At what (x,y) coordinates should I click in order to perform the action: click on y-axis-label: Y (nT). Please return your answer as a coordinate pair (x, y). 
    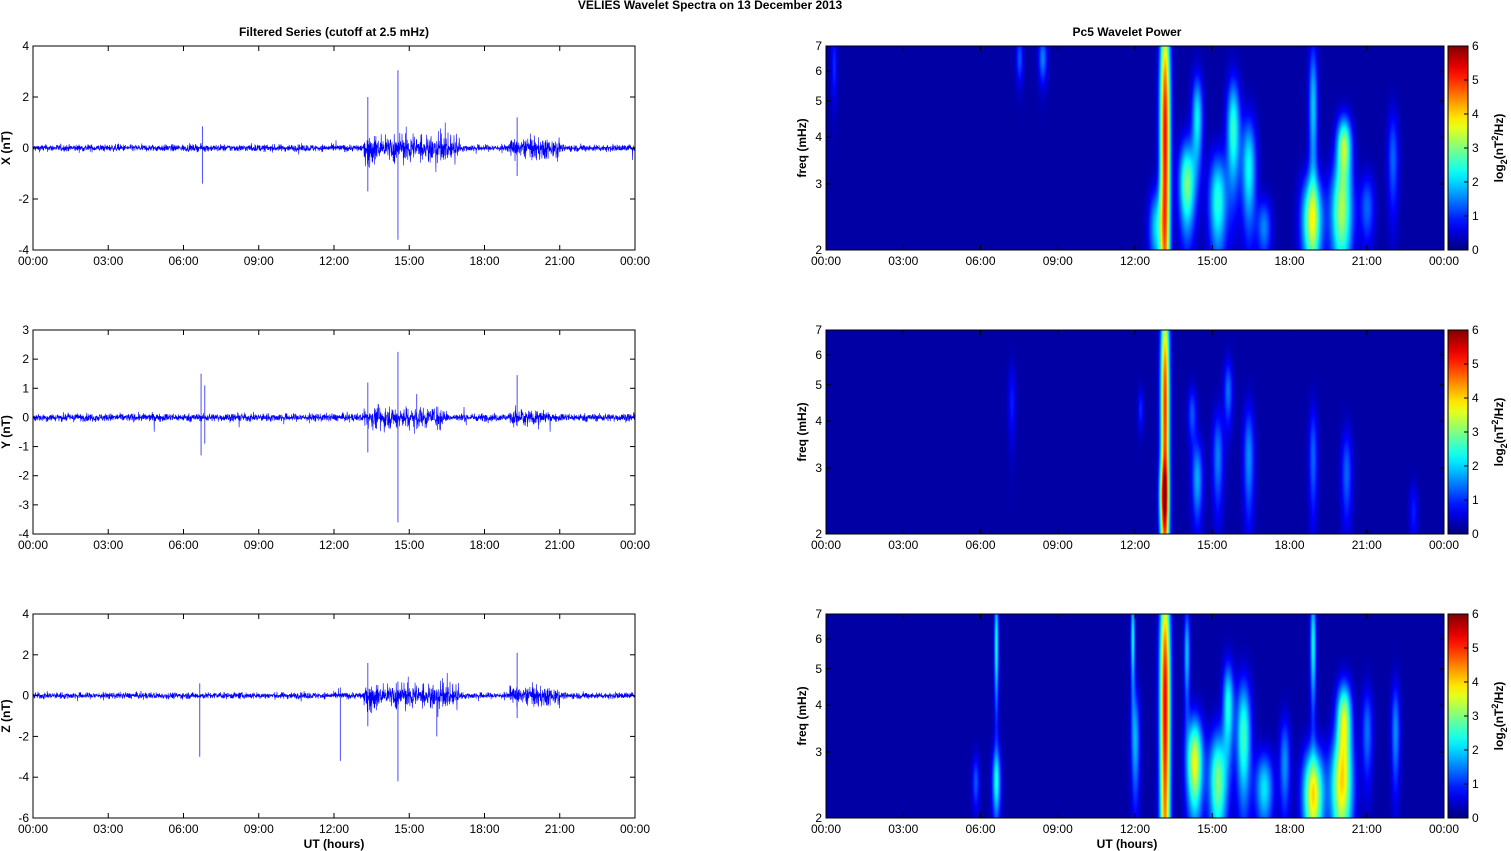
    Looking at the image, I should click on (6, 432).